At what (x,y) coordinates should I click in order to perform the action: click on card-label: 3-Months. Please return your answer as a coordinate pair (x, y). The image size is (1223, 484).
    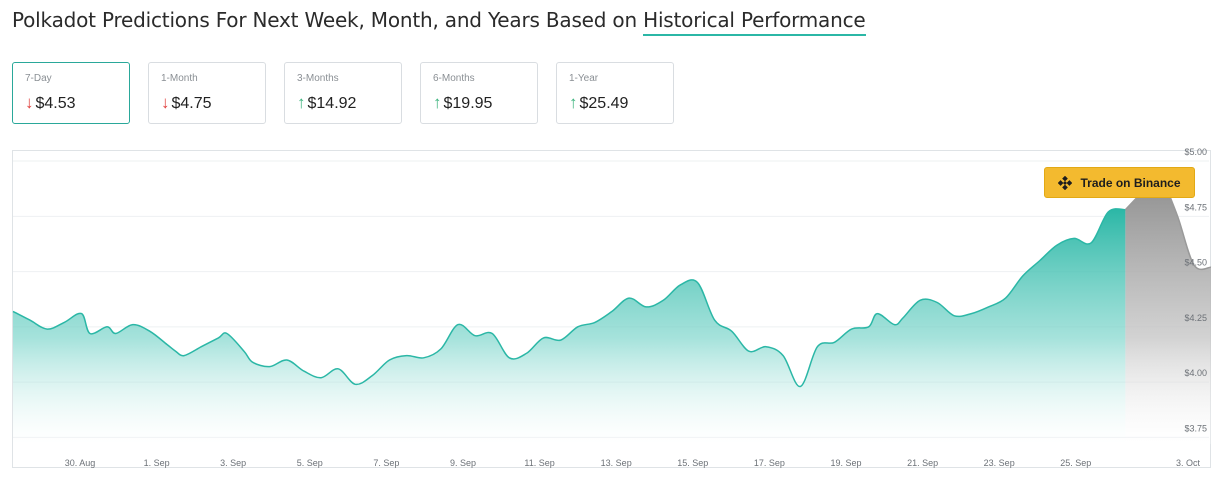
    Looking at the image, I should click on (318, 78).